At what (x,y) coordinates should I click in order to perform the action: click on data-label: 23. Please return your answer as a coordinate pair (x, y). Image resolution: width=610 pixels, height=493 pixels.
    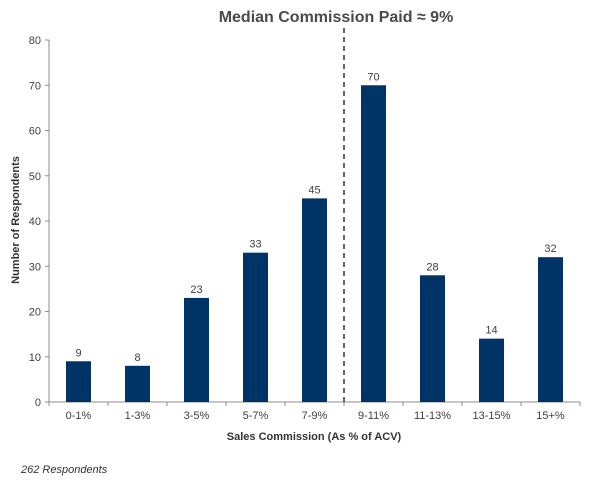
    Looking at the image, I should click on (196, 290).